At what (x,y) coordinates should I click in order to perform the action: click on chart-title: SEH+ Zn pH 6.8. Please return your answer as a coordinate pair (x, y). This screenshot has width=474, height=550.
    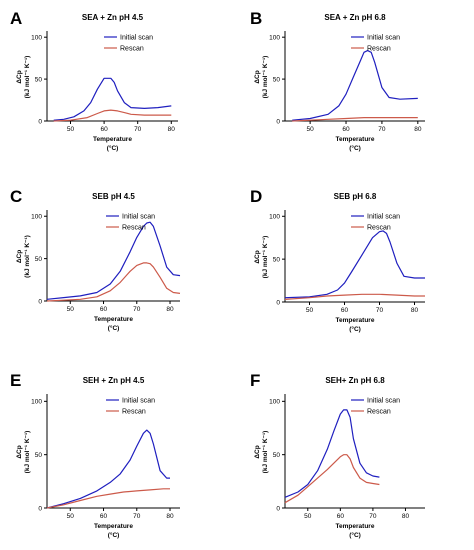
    Looking at the image, I should click on (355, 380).